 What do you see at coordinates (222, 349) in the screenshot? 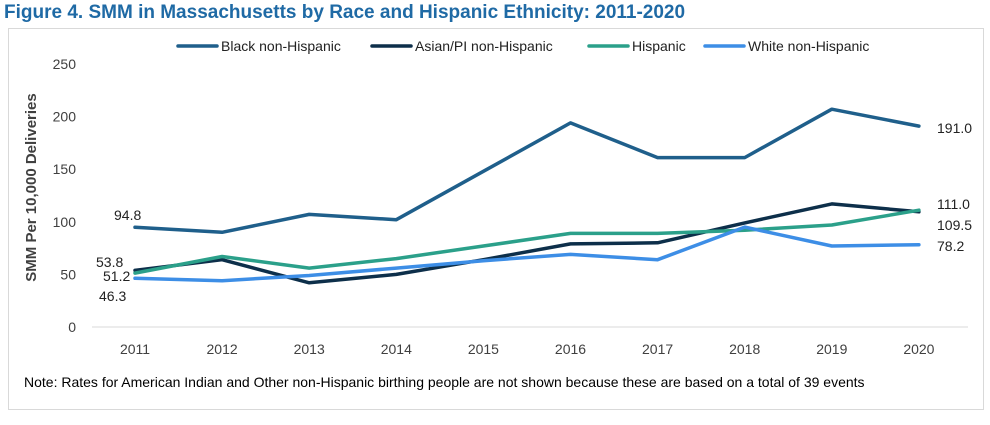
I see `x-tick-label: 2012` at bounding box center [222, 349].